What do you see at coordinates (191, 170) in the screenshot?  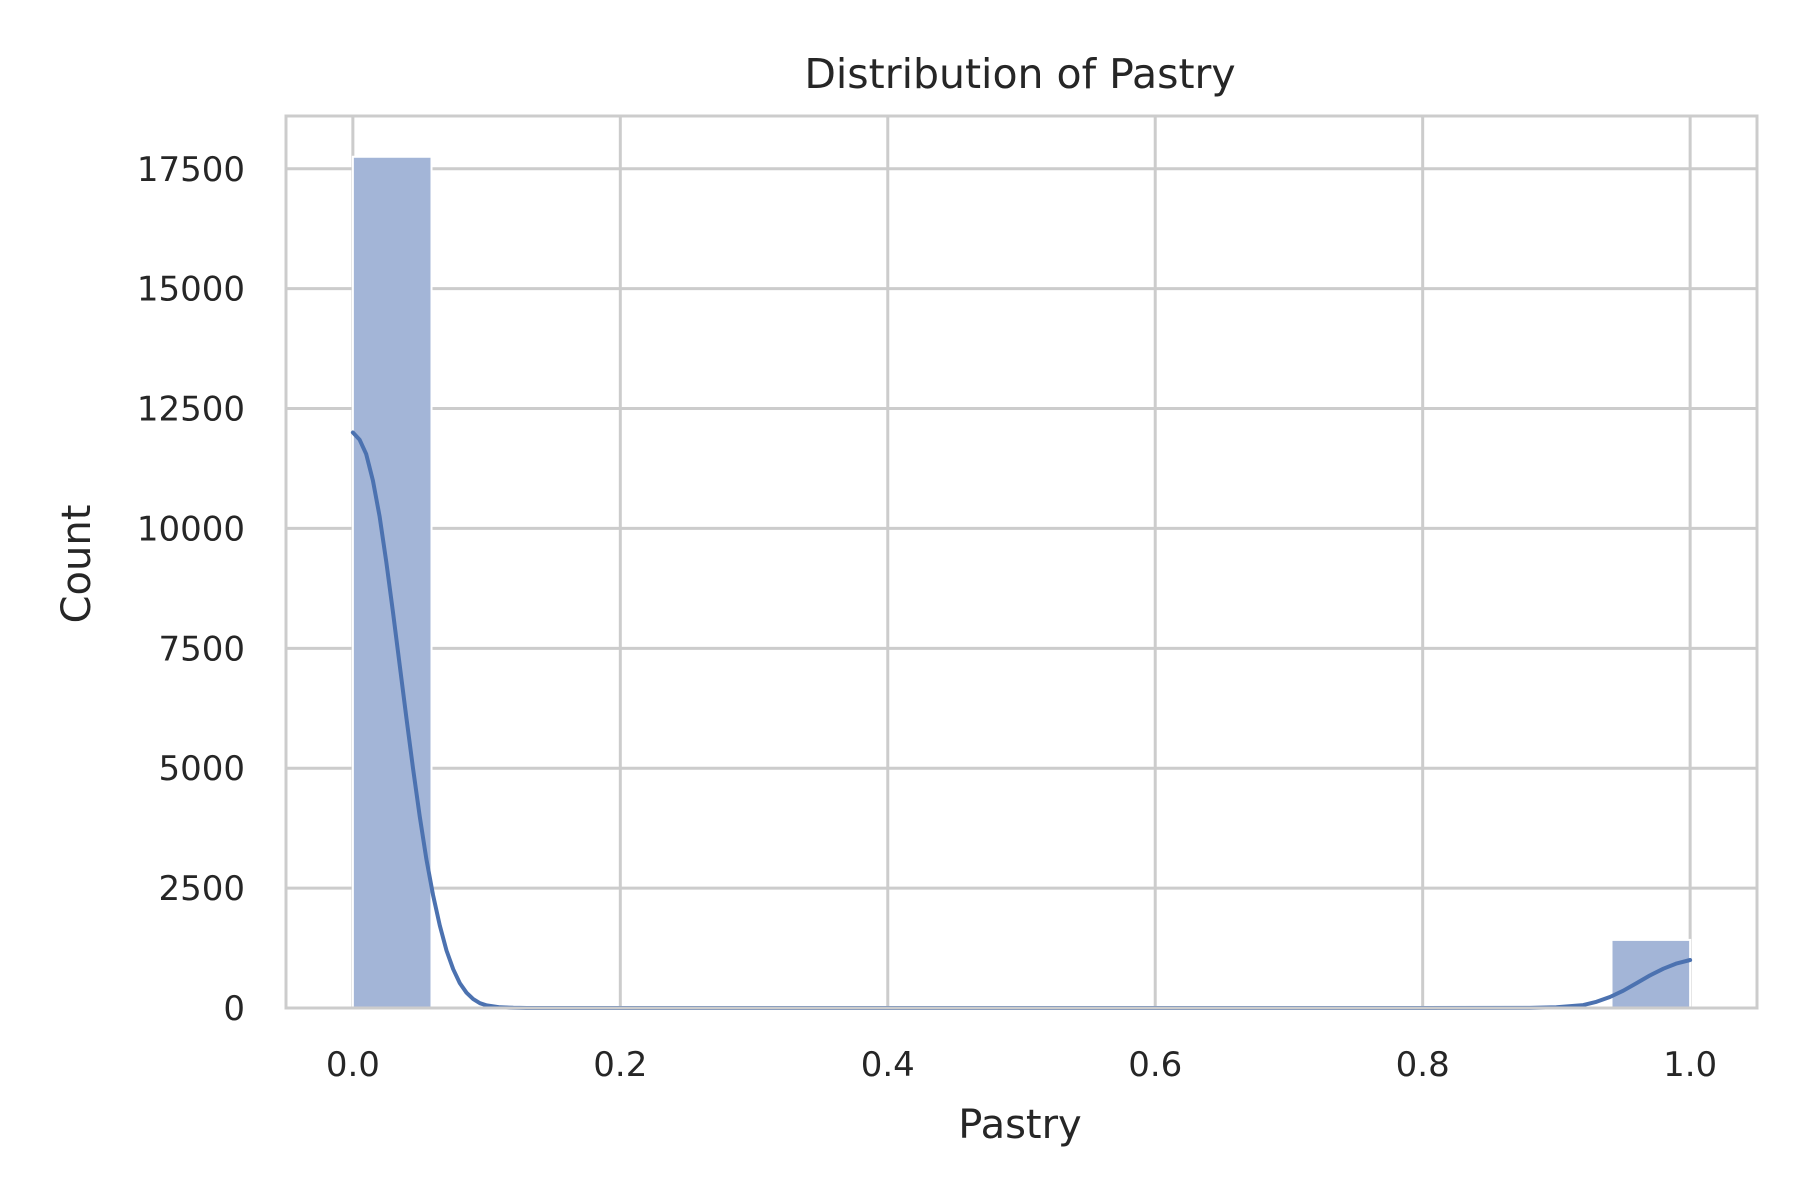 I see `y-tick-label: 17500` at bounding box center [191, 170].